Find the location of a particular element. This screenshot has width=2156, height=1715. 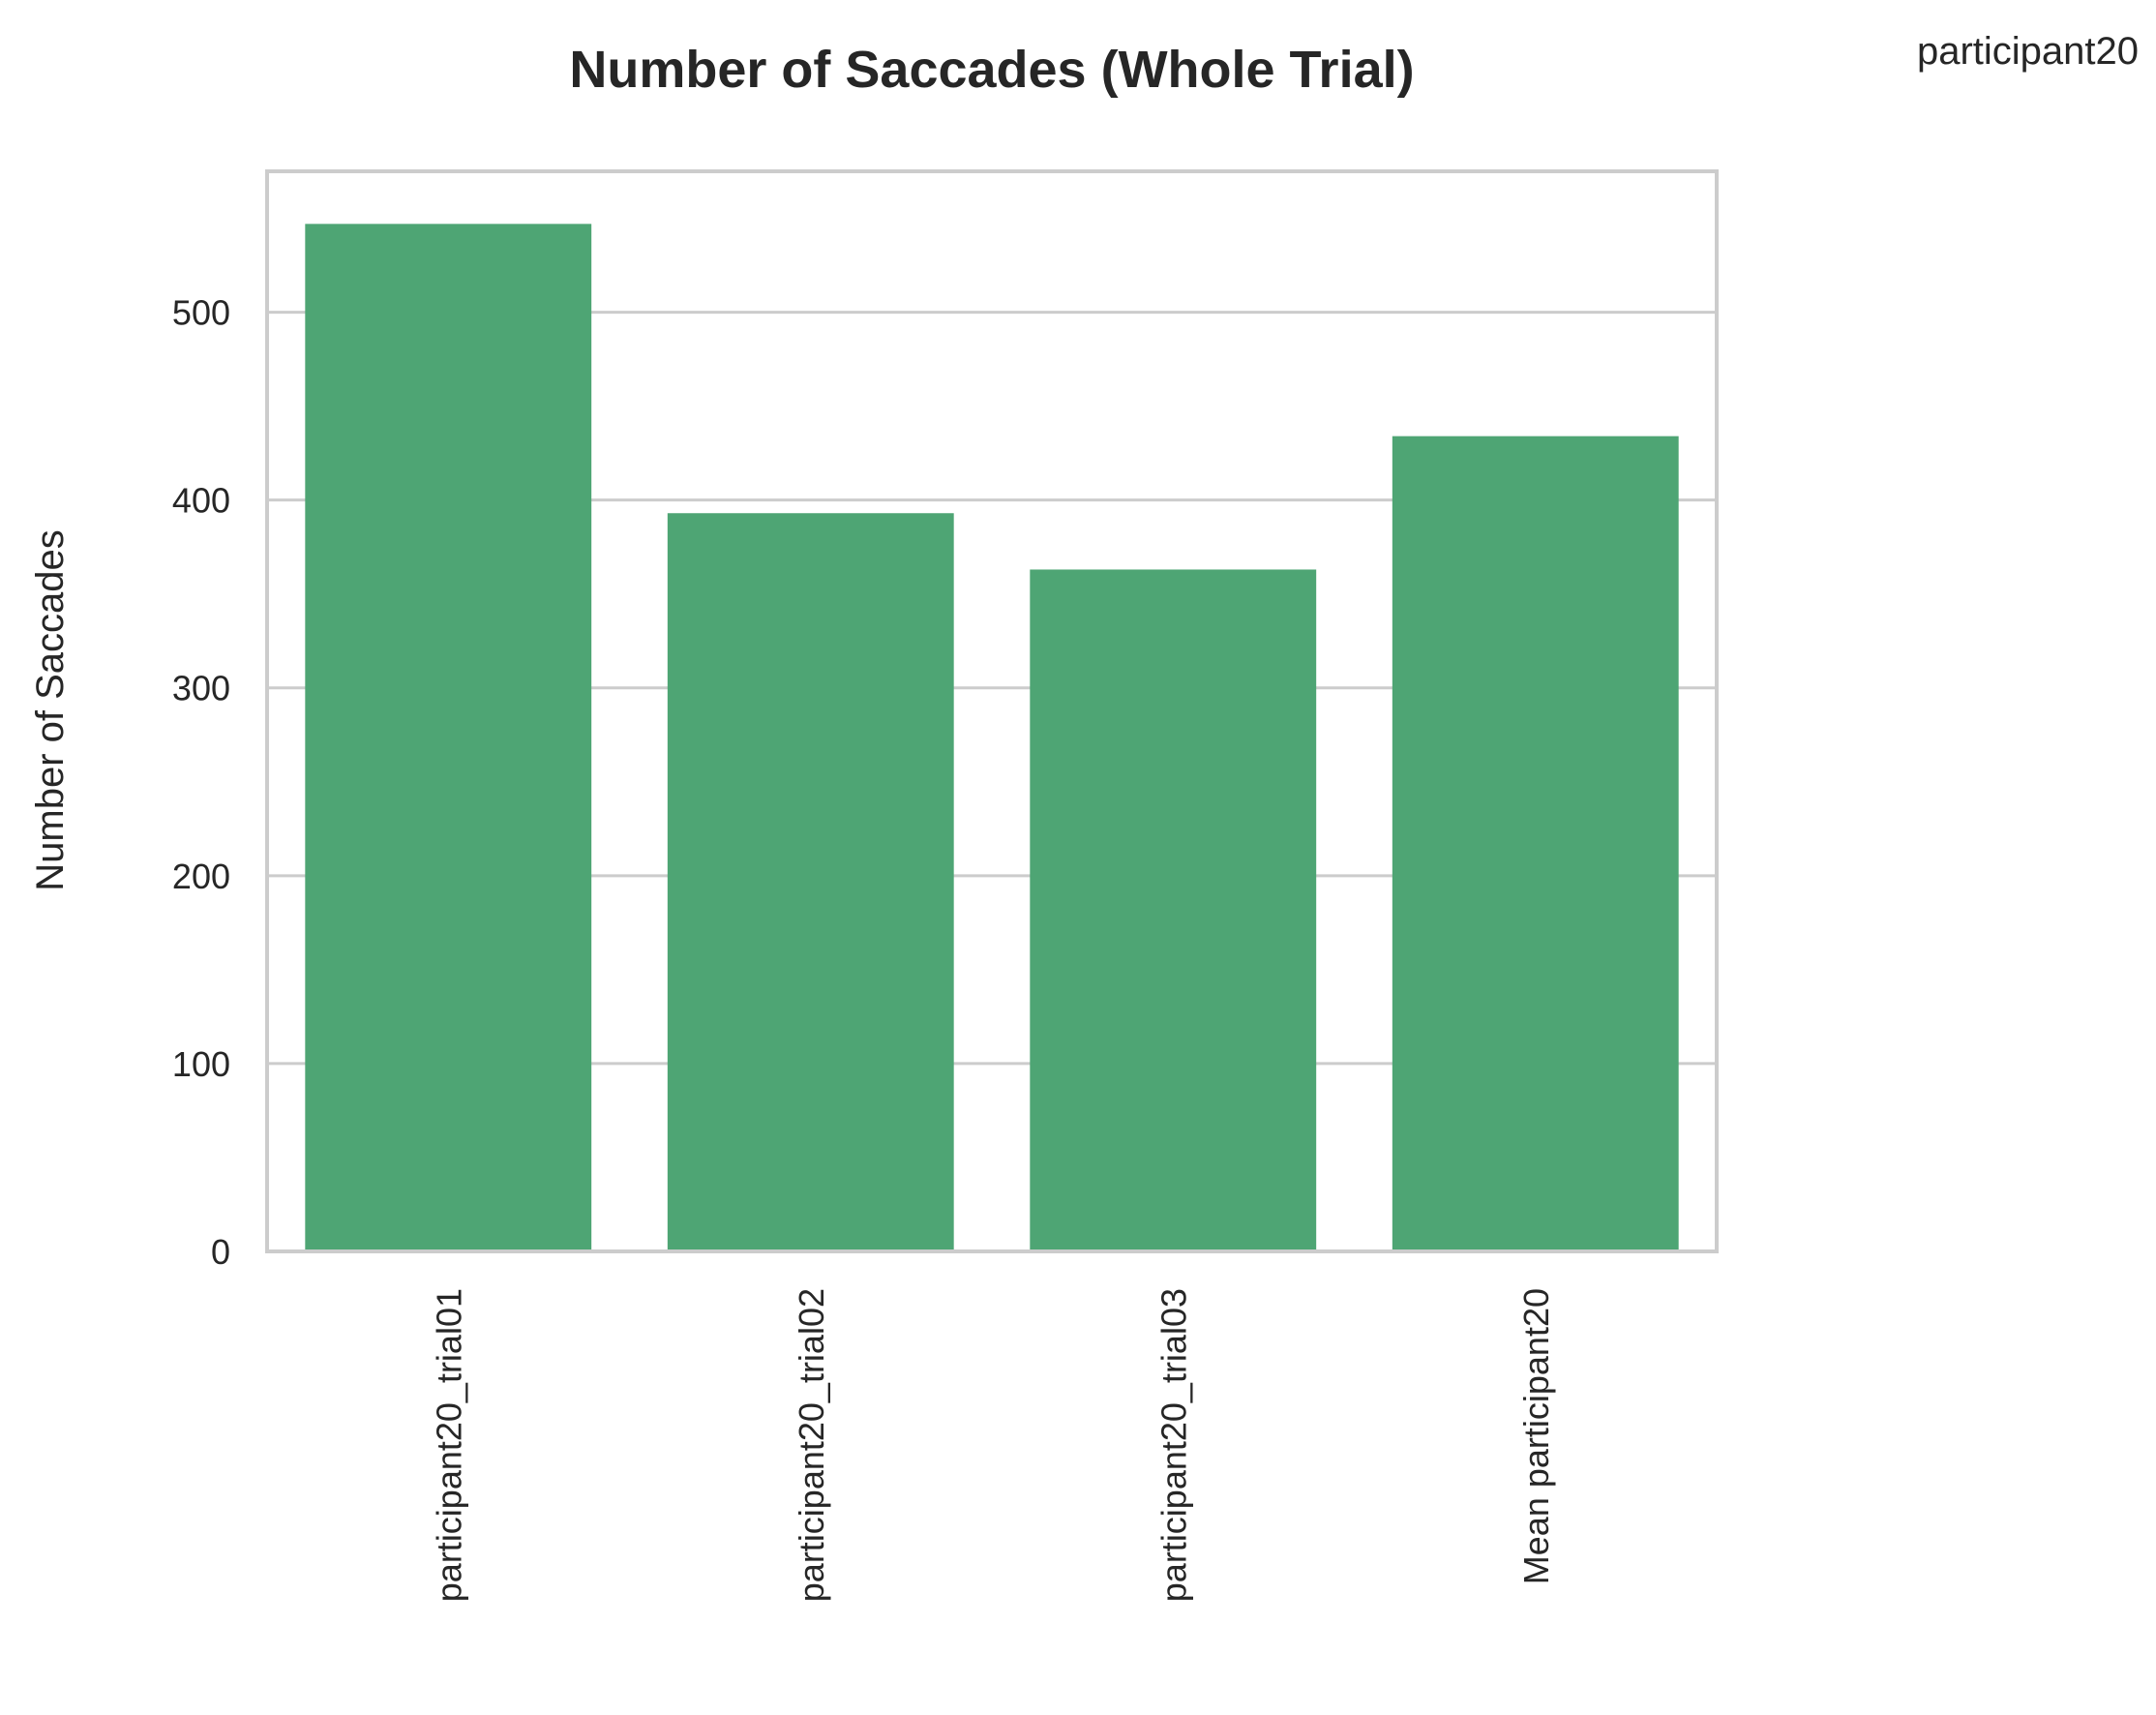

x-tick-label: participant20_trial03 is located at coordinates (1173, 1445).